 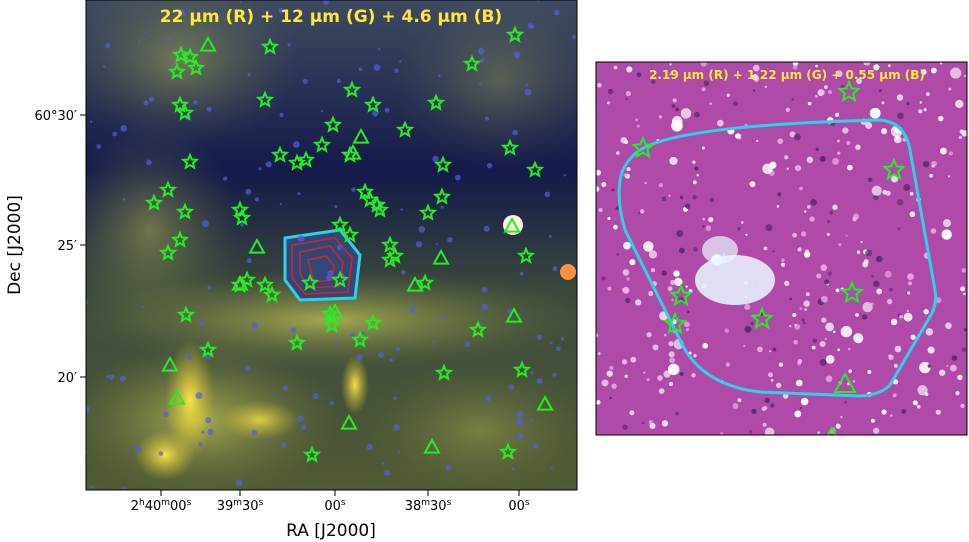 What do you see at coordinates (161, 506) in the screenshot?
I see `x-tick-label: 2h40m00s` at bounding box center [161, 506].